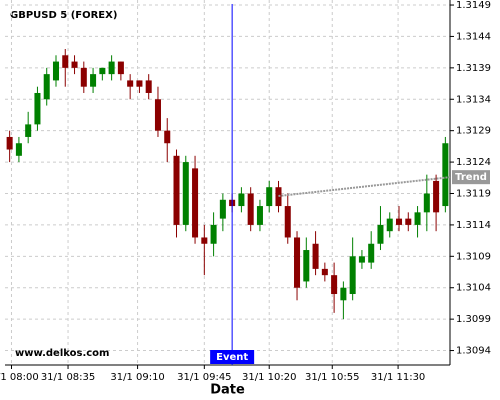 The height and width of the screenshot is (400, 500). What do you see at coordinates (473, 68) in the screenshot?
I see `y-tick-label: 1.3139` at bounding box center [473, 68].